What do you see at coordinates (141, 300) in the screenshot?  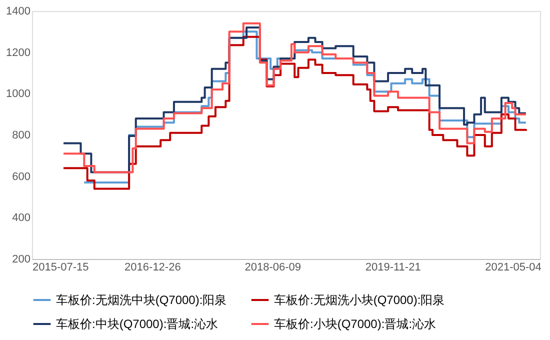 I see `legend-label: 车板价:无烟洗中块(Q7000):阳泉` at bounding box center [141, 300].